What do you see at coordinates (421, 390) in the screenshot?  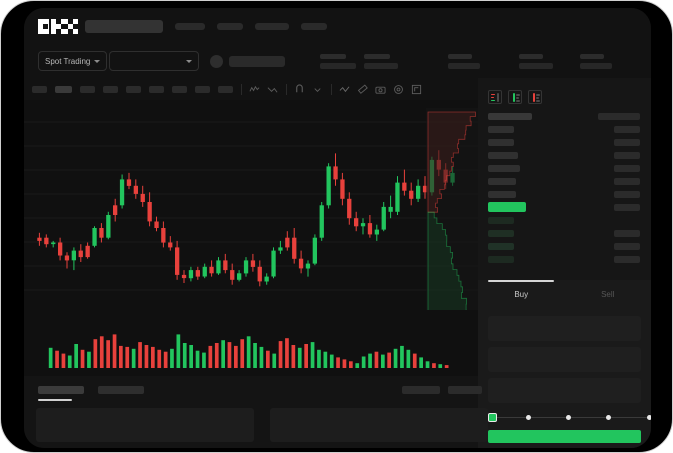 I see `bottom-action-filter` at bounding box center [421, 390].